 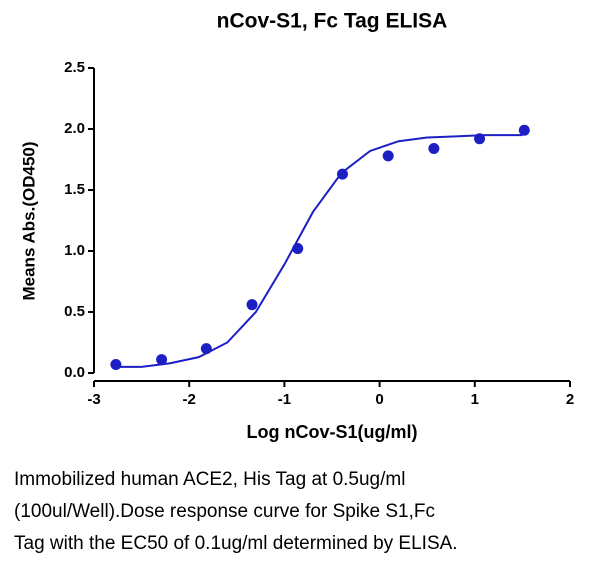 I want to click on y-tick-label: 1.0, so click(x=74, y=250).